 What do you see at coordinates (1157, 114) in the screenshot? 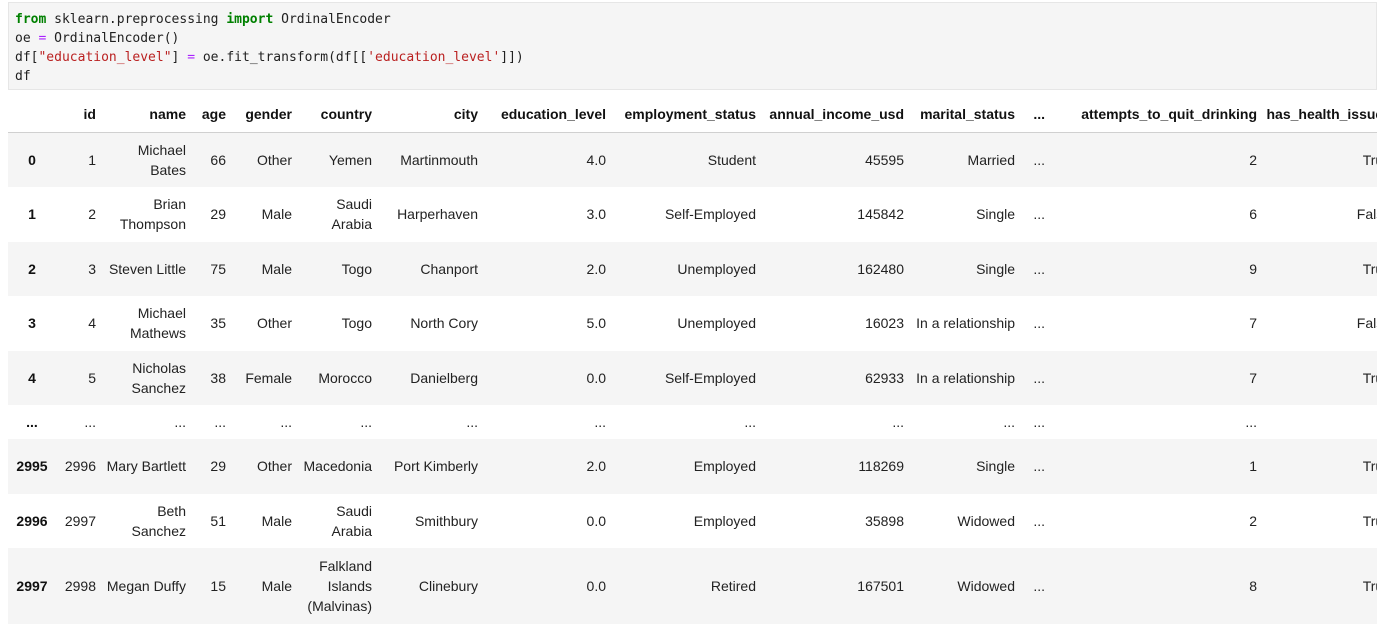
I see `column-header: attempts_to_quit_drinking` at bounding box center [1157, 114].